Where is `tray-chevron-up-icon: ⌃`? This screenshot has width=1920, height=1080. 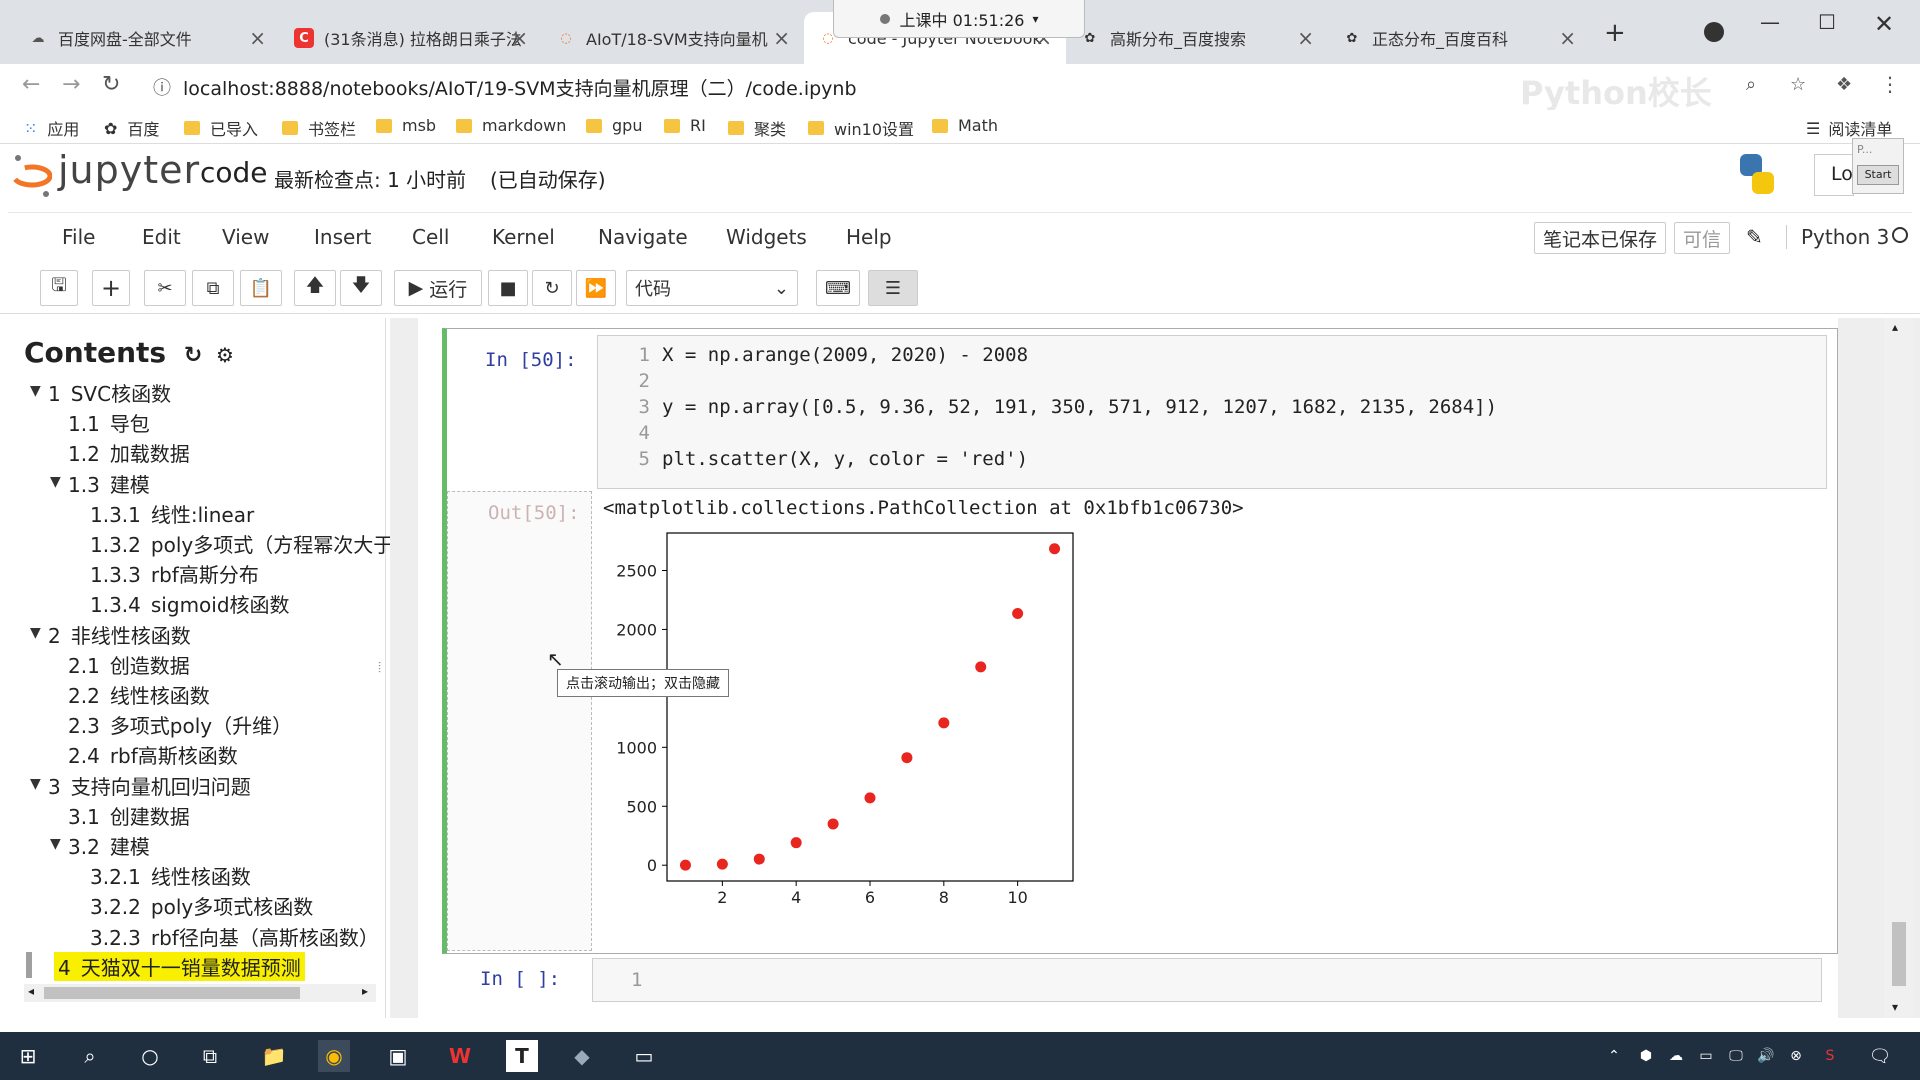 tray-chevron-up-icon: ⌃ is located at coordinates (1614, 1056).